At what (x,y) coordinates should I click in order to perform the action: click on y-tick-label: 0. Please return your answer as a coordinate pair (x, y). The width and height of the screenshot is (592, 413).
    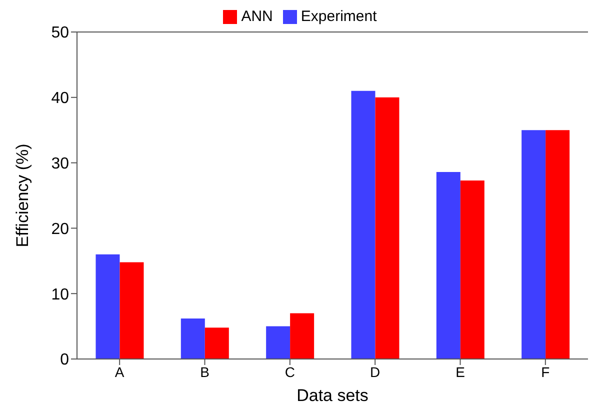
    Looking at the image, I should click on (65, 360).